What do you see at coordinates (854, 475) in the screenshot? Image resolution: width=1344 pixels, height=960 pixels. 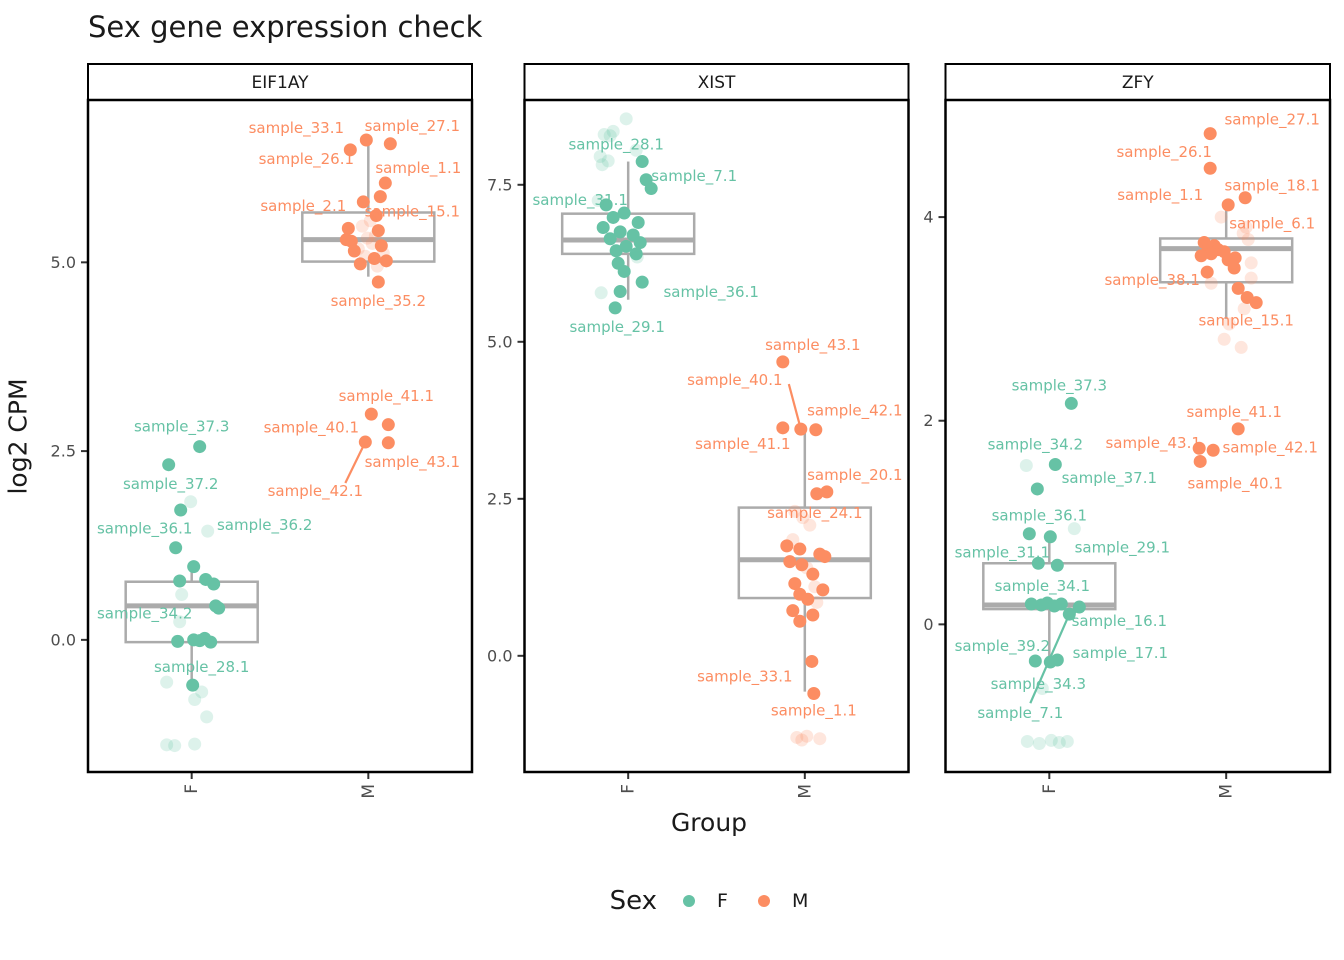 I see `sample-label: sample_20.1` at bounding box center [854, 475].